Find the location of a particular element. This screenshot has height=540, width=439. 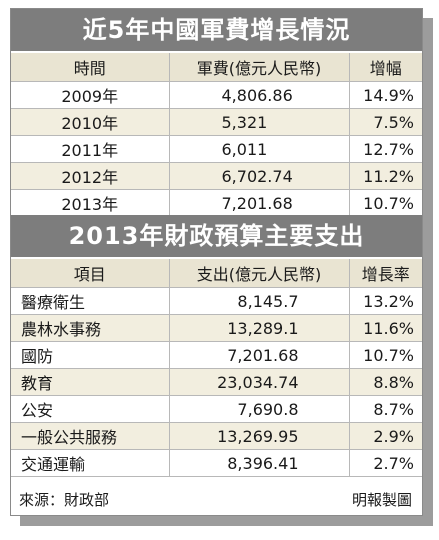

growth-cell: 14.9% is located at coordinates (385, 95).